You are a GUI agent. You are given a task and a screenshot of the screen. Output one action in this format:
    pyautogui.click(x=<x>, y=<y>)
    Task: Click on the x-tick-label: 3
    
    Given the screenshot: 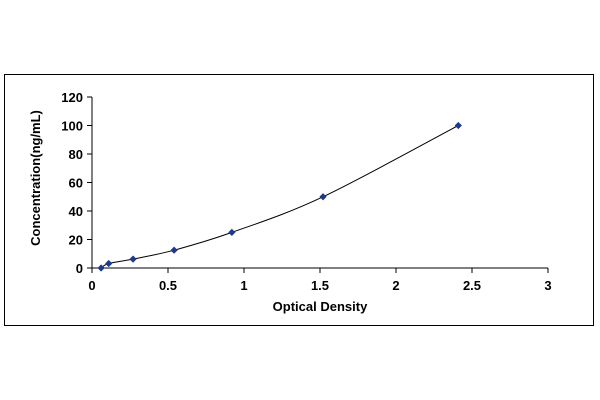 What is the action you would take?
    pyautogui.click(x=547, y=285)
    